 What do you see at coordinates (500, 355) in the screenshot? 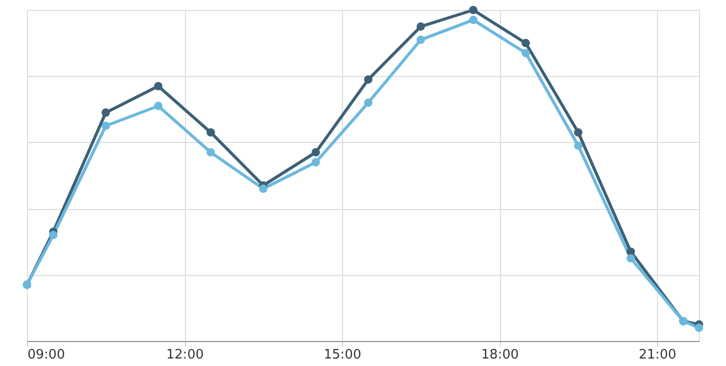
I see `x-tick-label: 18:00` at bounding box center [500, 355].